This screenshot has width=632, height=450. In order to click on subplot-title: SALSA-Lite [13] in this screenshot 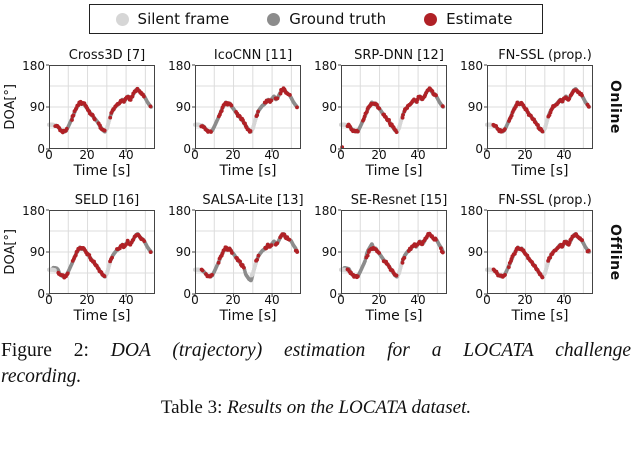, I will do `click(253, 200)`.